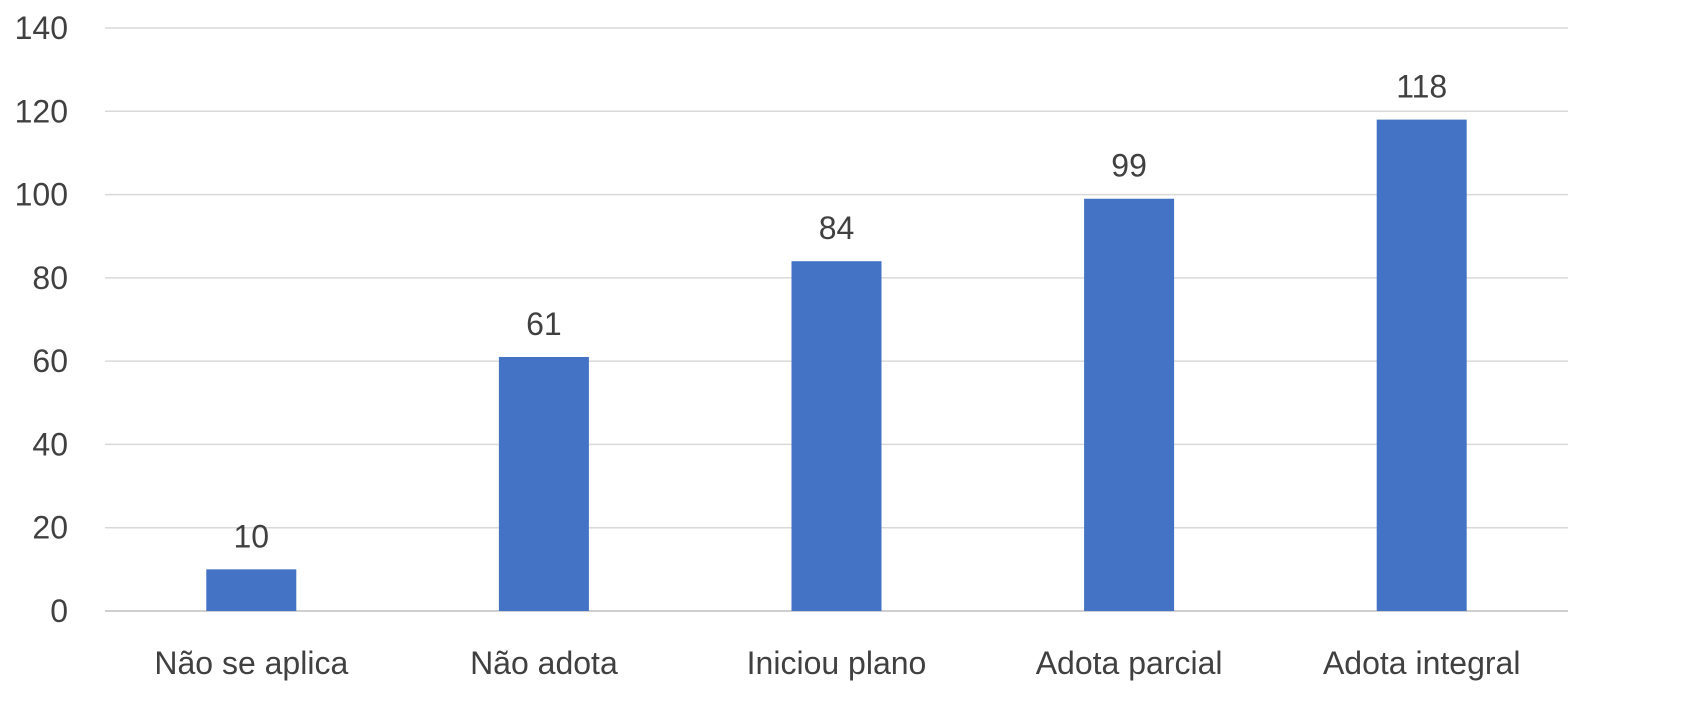  What do you see at coordinates (50, 361) in the screenshot?
I see `y-tick-label: 60` at bounding box center [50, 361].